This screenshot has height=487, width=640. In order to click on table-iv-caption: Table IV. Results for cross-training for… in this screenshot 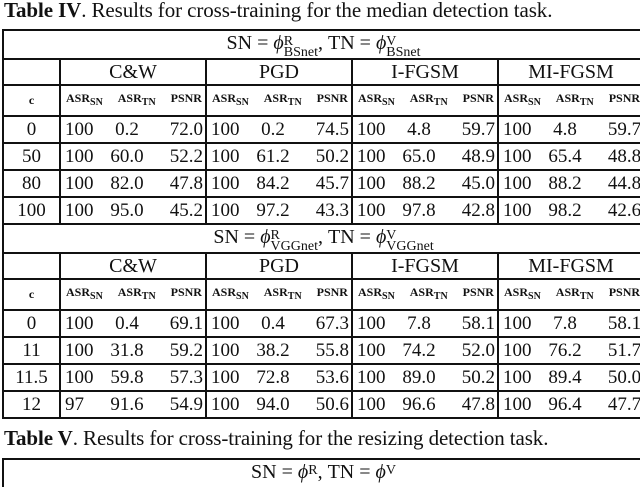, I will do `click(278, 11)`.